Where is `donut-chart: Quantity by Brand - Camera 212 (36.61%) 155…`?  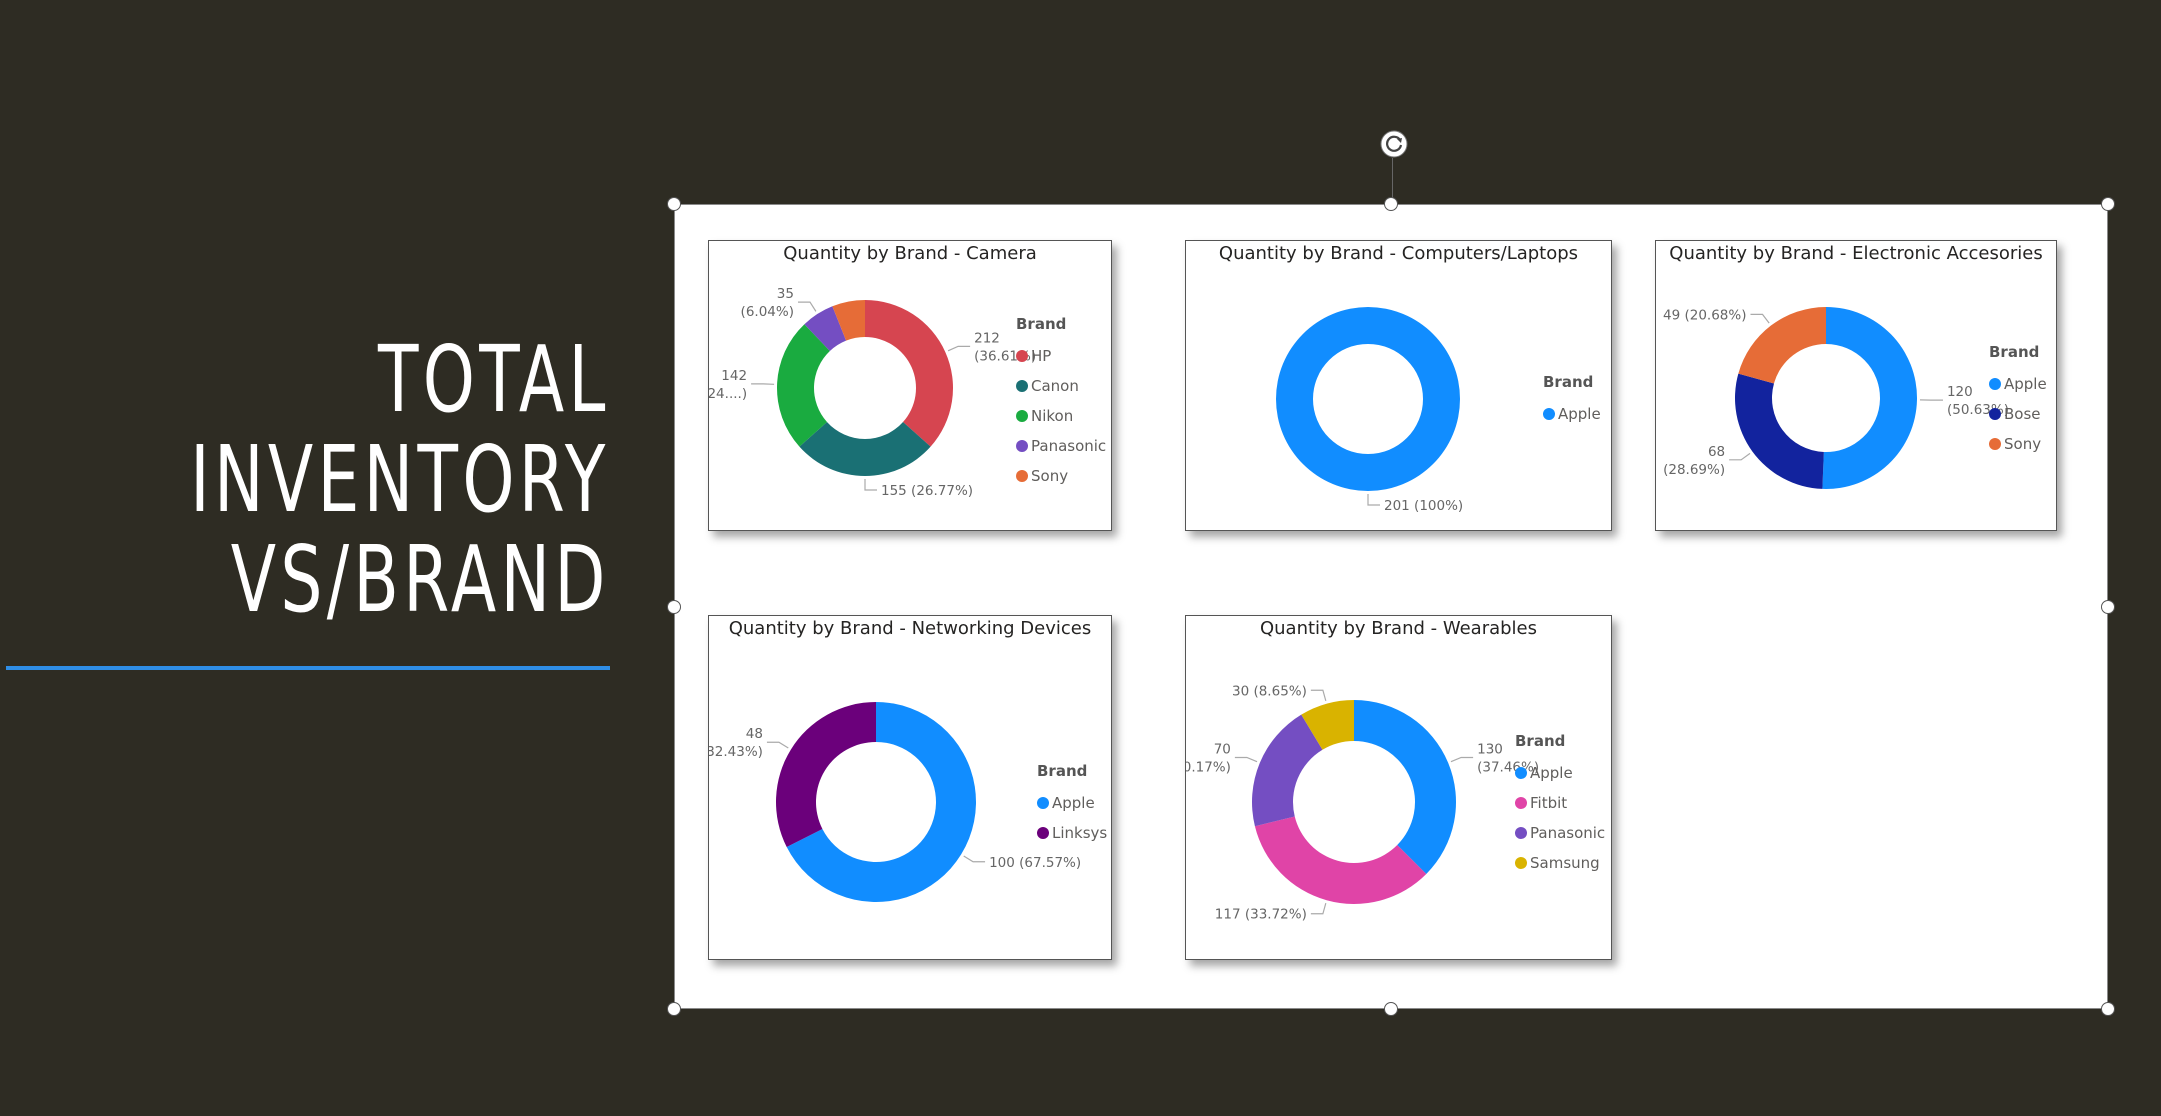 donut-chart: Quantity by Brand - Camera 212 (36.61%) 155… is located at coordinates (910, 385).